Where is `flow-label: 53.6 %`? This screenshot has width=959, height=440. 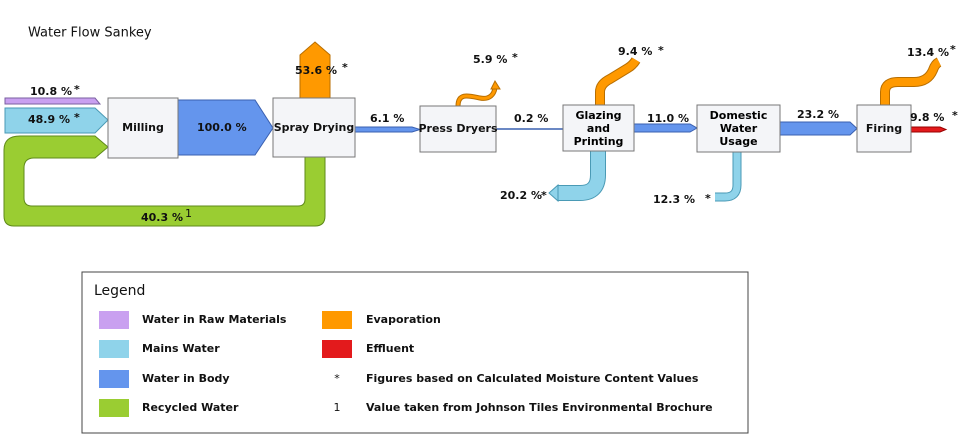
flow-label: 53.6 % is located at coordinates (316, 70).